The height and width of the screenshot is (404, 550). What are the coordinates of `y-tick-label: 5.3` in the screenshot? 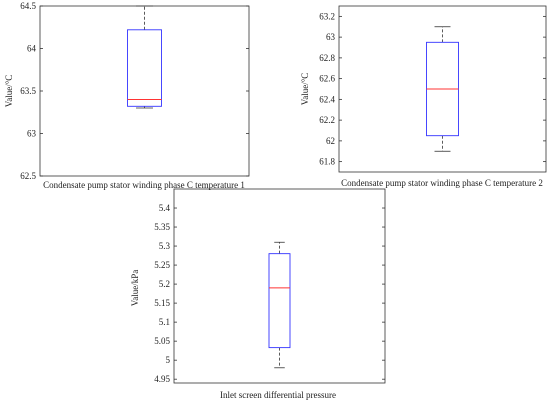 It's located at (165, 246).